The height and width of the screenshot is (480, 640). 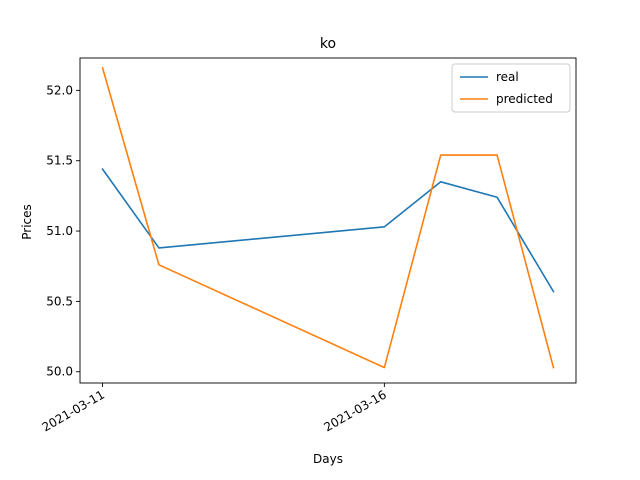 What do you see at coordinates (59, 231) in the screenshot?
I see `y-tick-label: 51.0` at bounding box center [59, 231].